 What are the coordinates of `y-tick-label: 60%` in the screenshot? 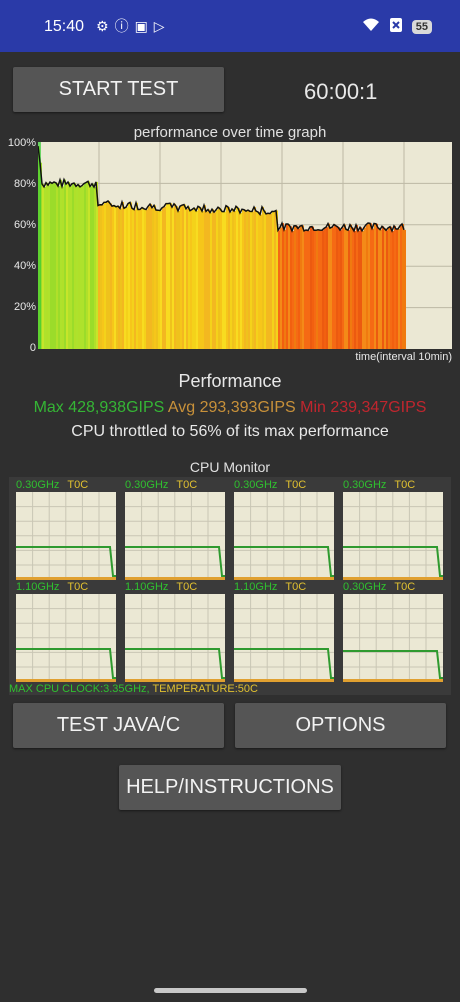 It's located at (24, 225).